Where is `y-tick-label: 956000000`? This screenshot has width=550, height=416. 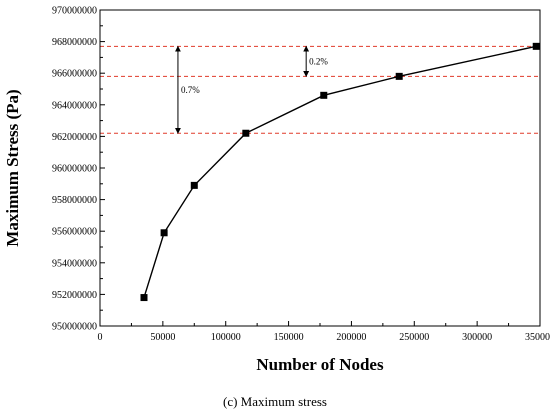
y-tick-label: 956000000 is located at coordinates (74, 232).